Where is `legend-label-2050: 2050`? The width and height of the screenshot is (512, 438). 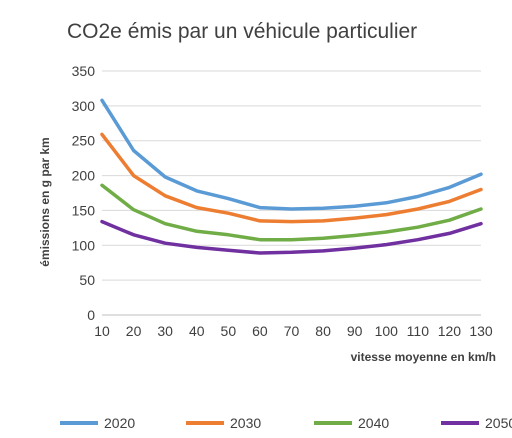 legend-label-2050: 2050 is located at coordinates (498, 423).